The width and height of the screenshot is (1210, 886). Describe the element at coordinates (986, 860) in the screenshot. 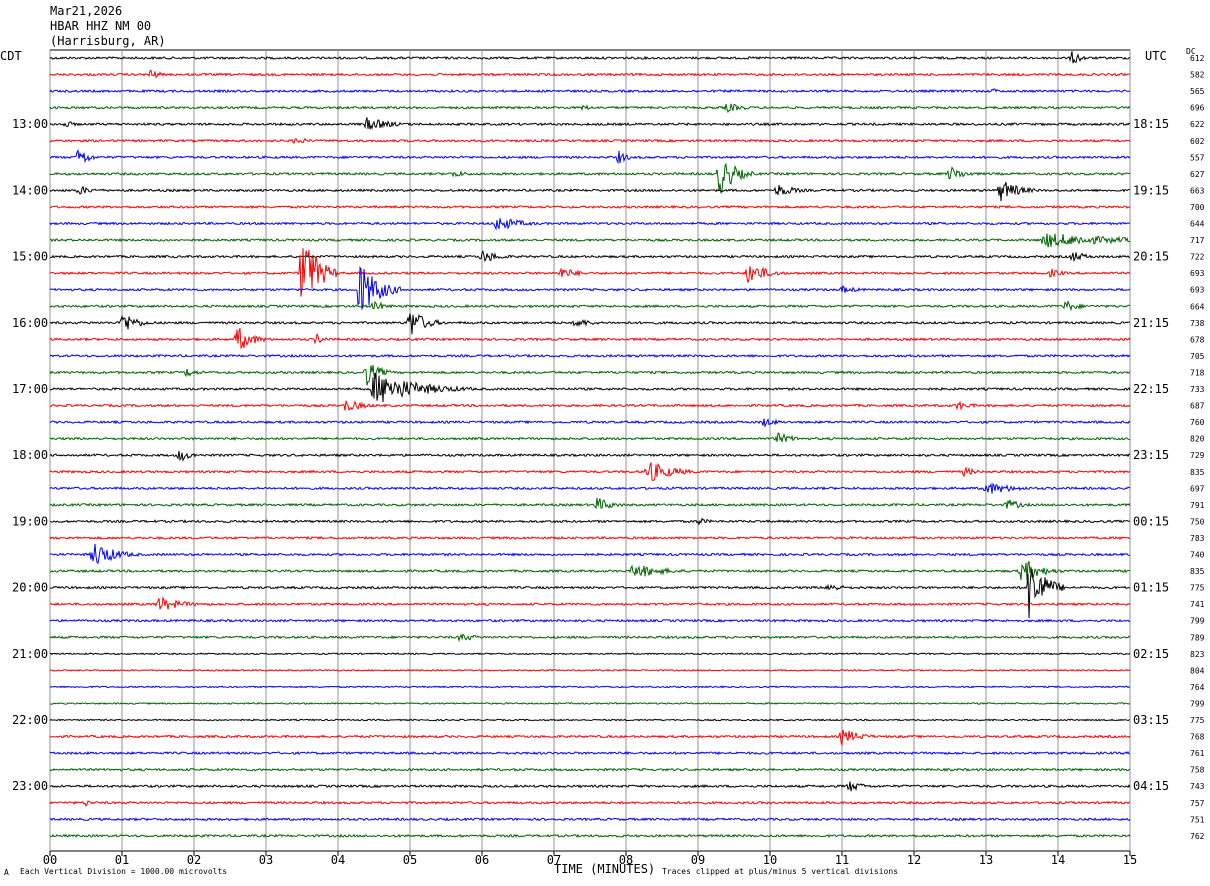

I see `x-tick-label: 13` at that location.